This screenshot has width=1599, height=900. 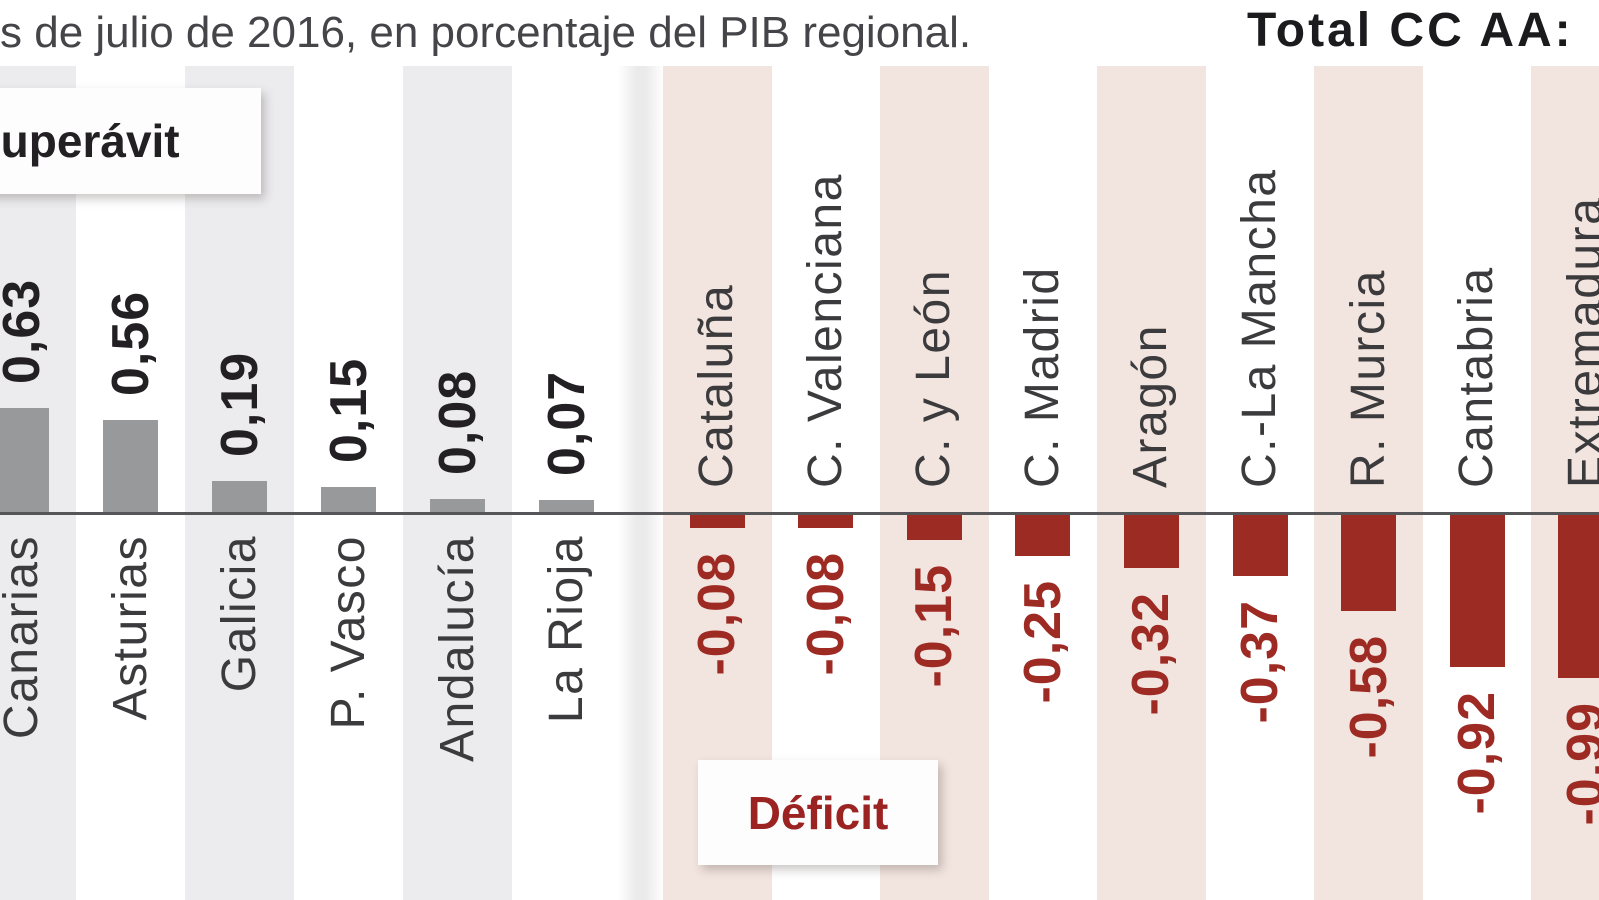 What do you see at coordinates (934, 378) in the screenshot?
I see `category-label: C. y León` at bounding box center [934, 378].